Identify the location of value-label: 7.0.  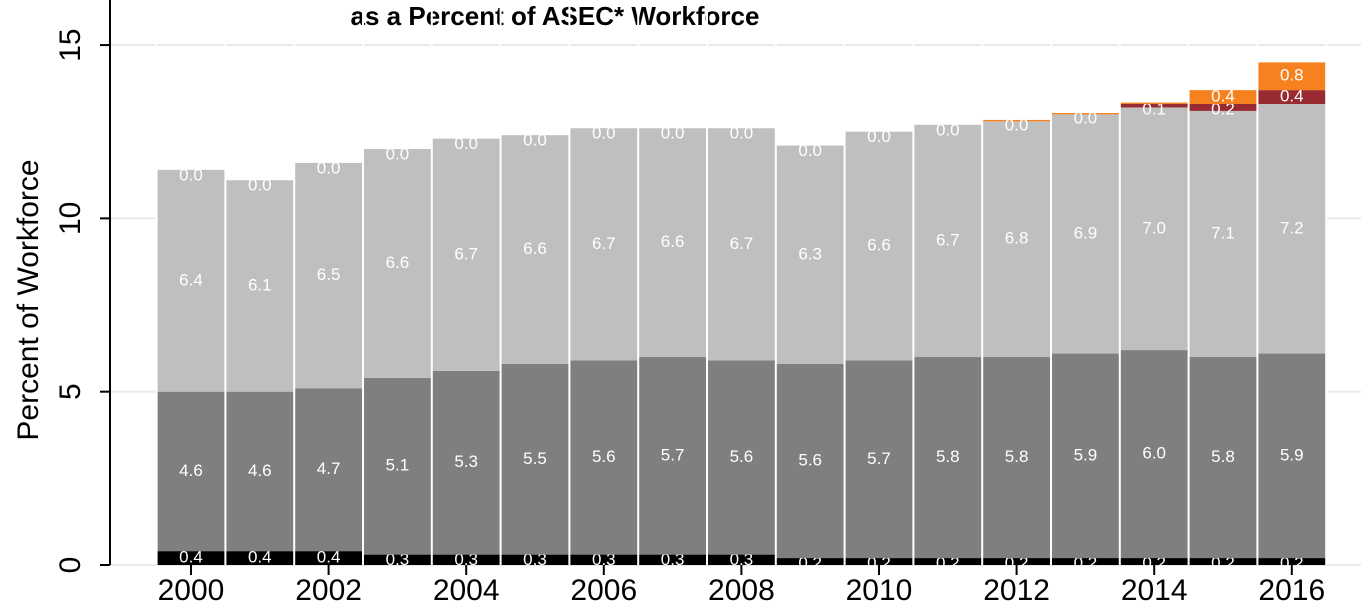
(1154, 227).